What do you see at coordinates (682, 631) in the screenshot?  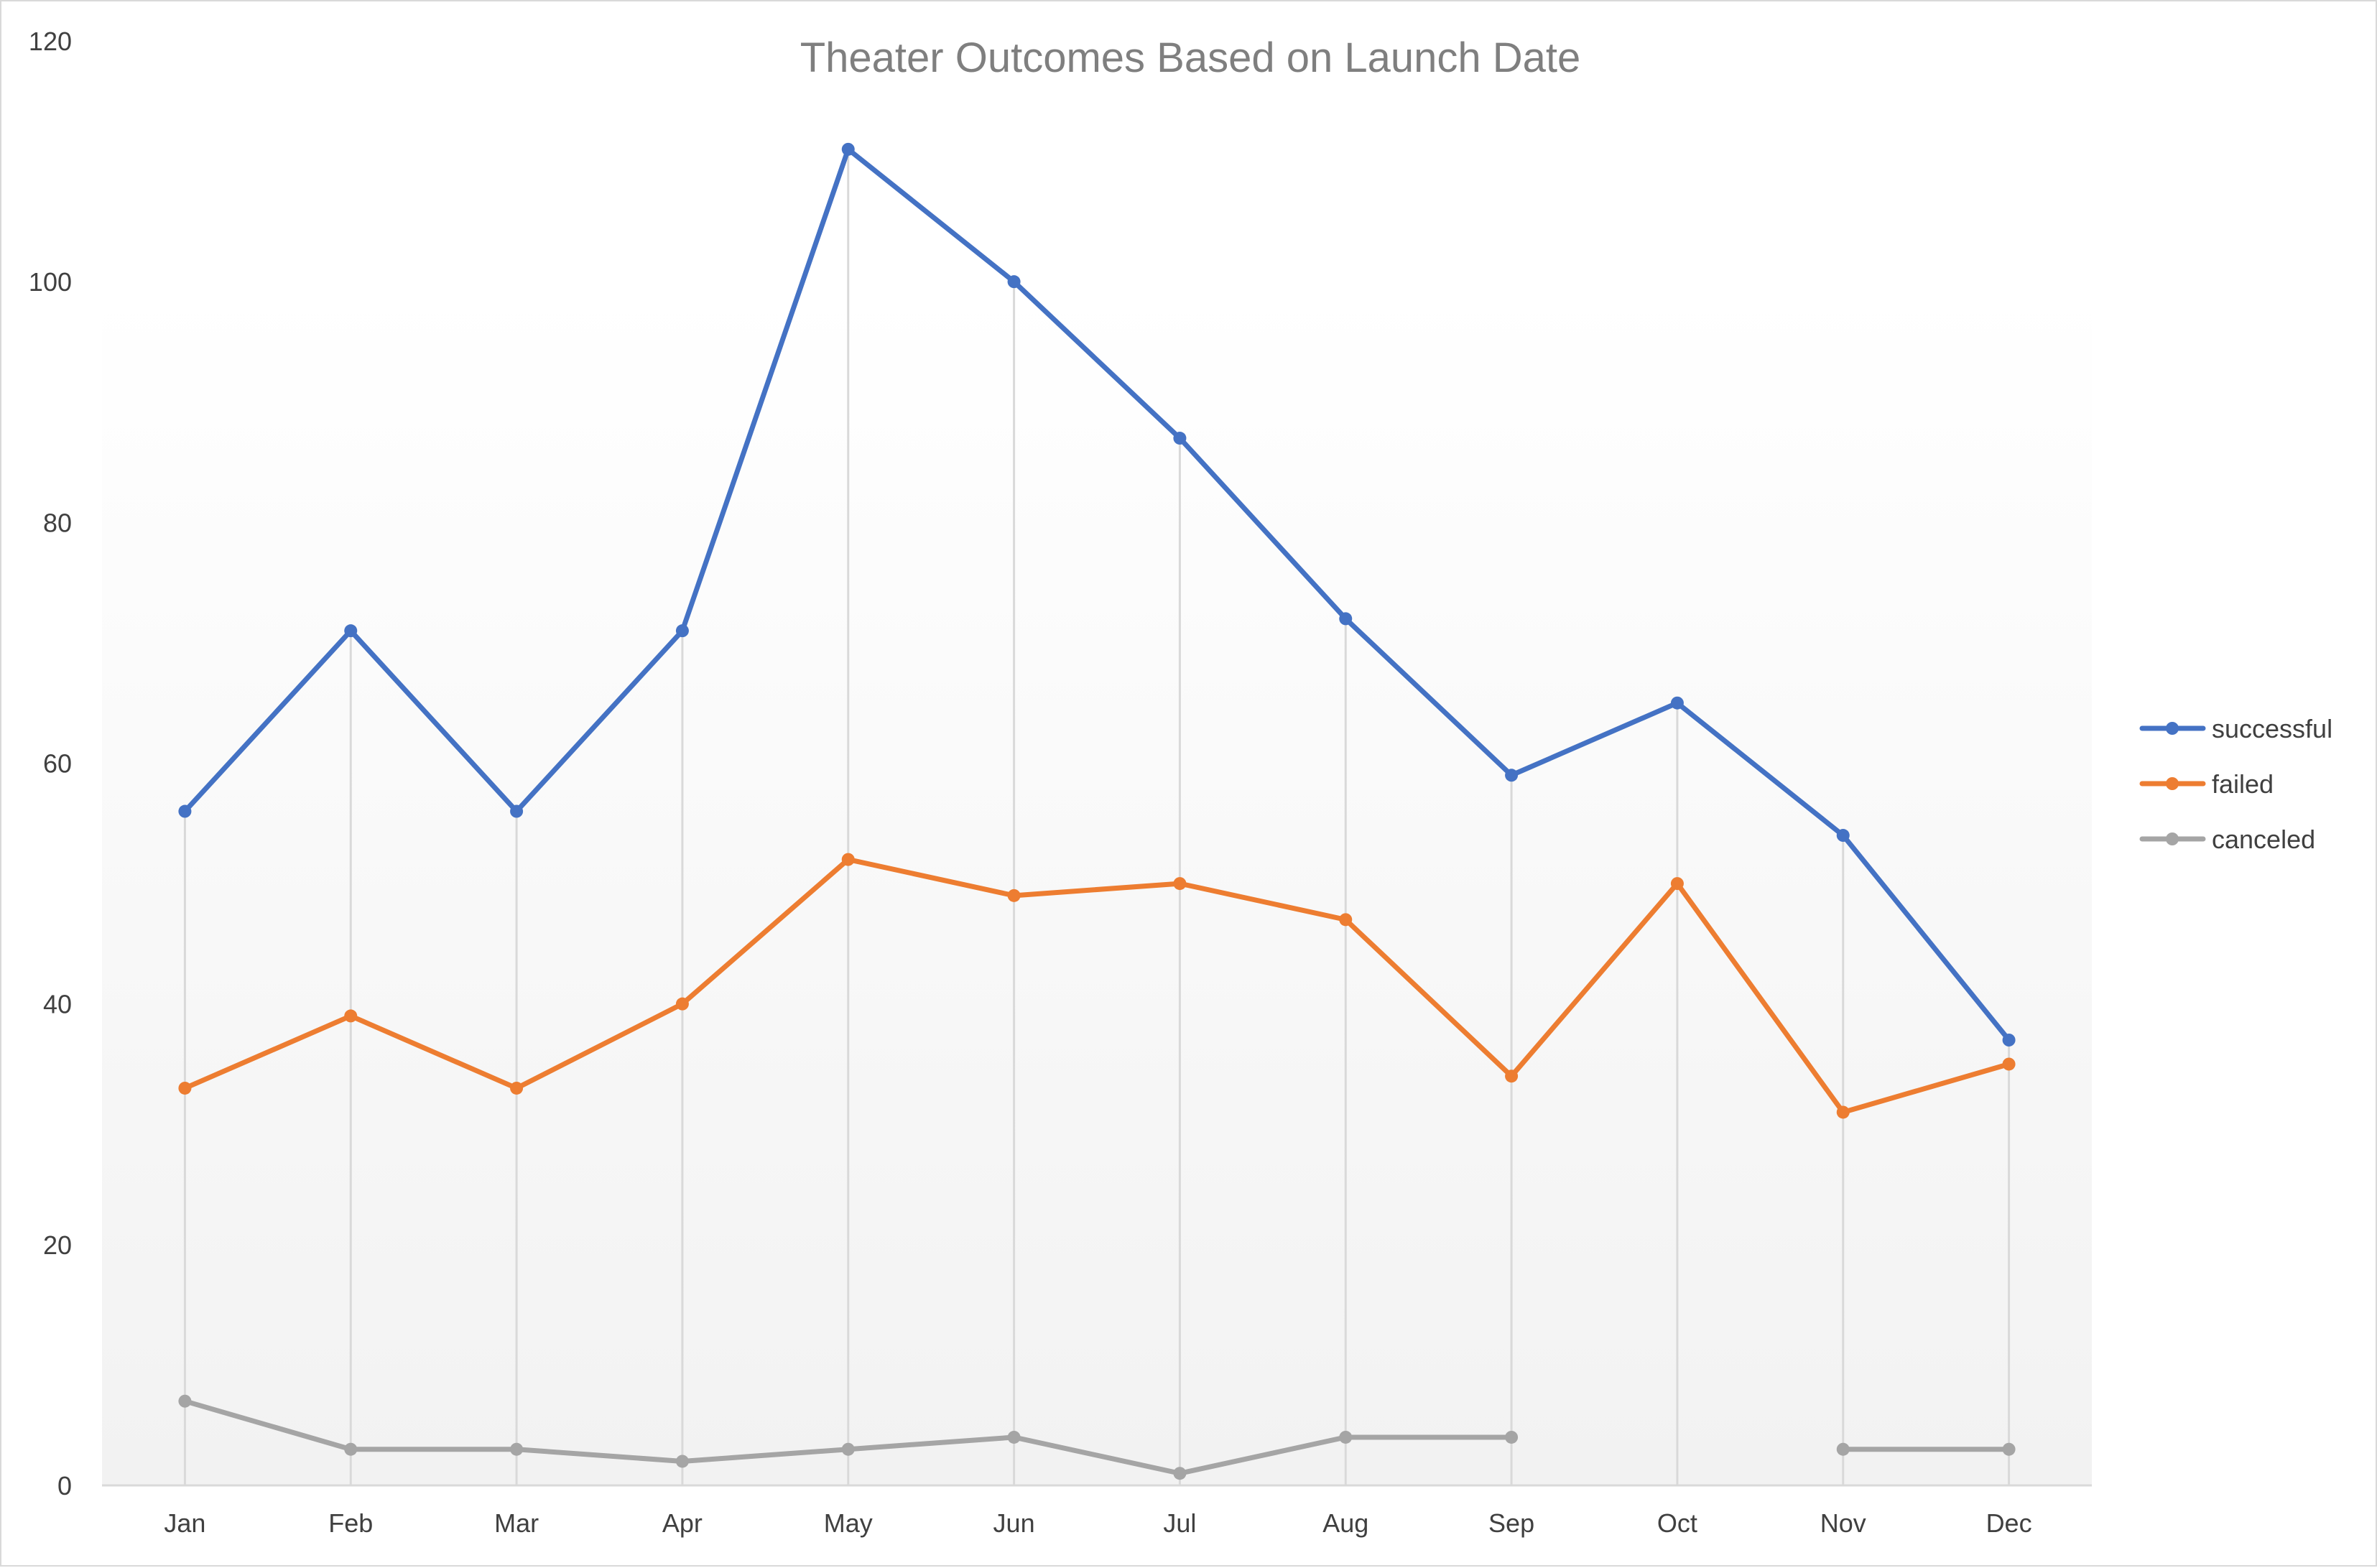 I see `data-point-successful-apr` at bounding box center [682, 631].